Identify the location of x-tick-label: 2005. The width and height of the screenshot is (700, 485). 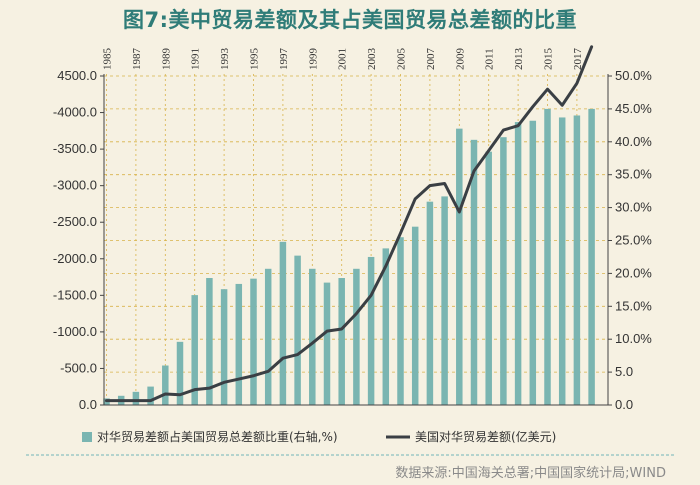
(402, 59).